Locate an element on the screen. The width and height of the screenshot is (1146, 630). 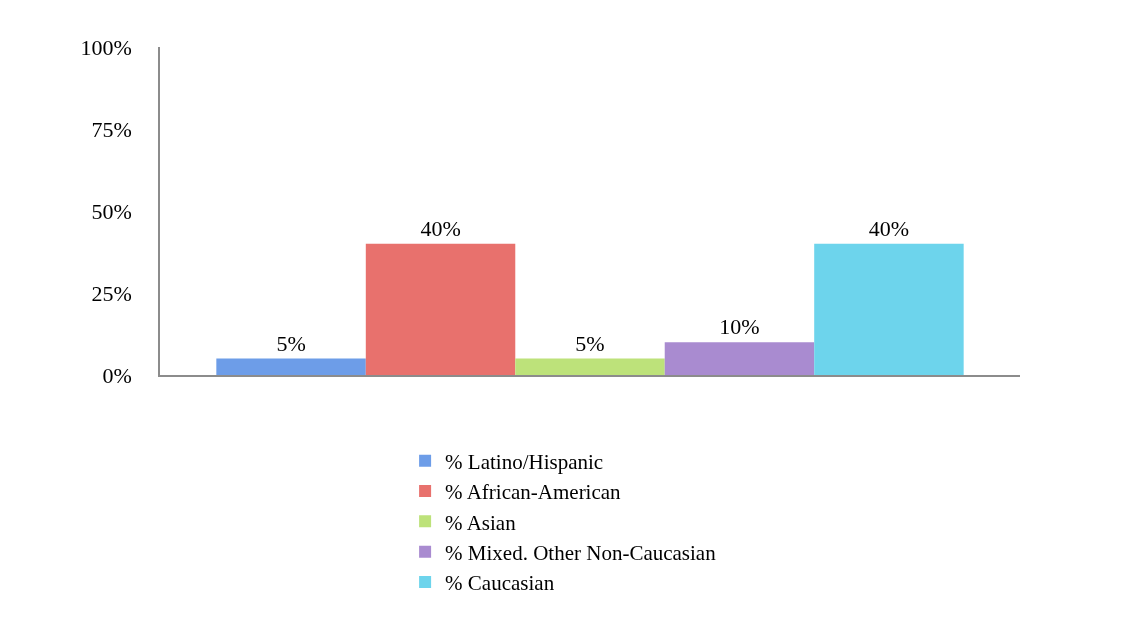
legend-label: % Asian is located at coordinates (481, 522).